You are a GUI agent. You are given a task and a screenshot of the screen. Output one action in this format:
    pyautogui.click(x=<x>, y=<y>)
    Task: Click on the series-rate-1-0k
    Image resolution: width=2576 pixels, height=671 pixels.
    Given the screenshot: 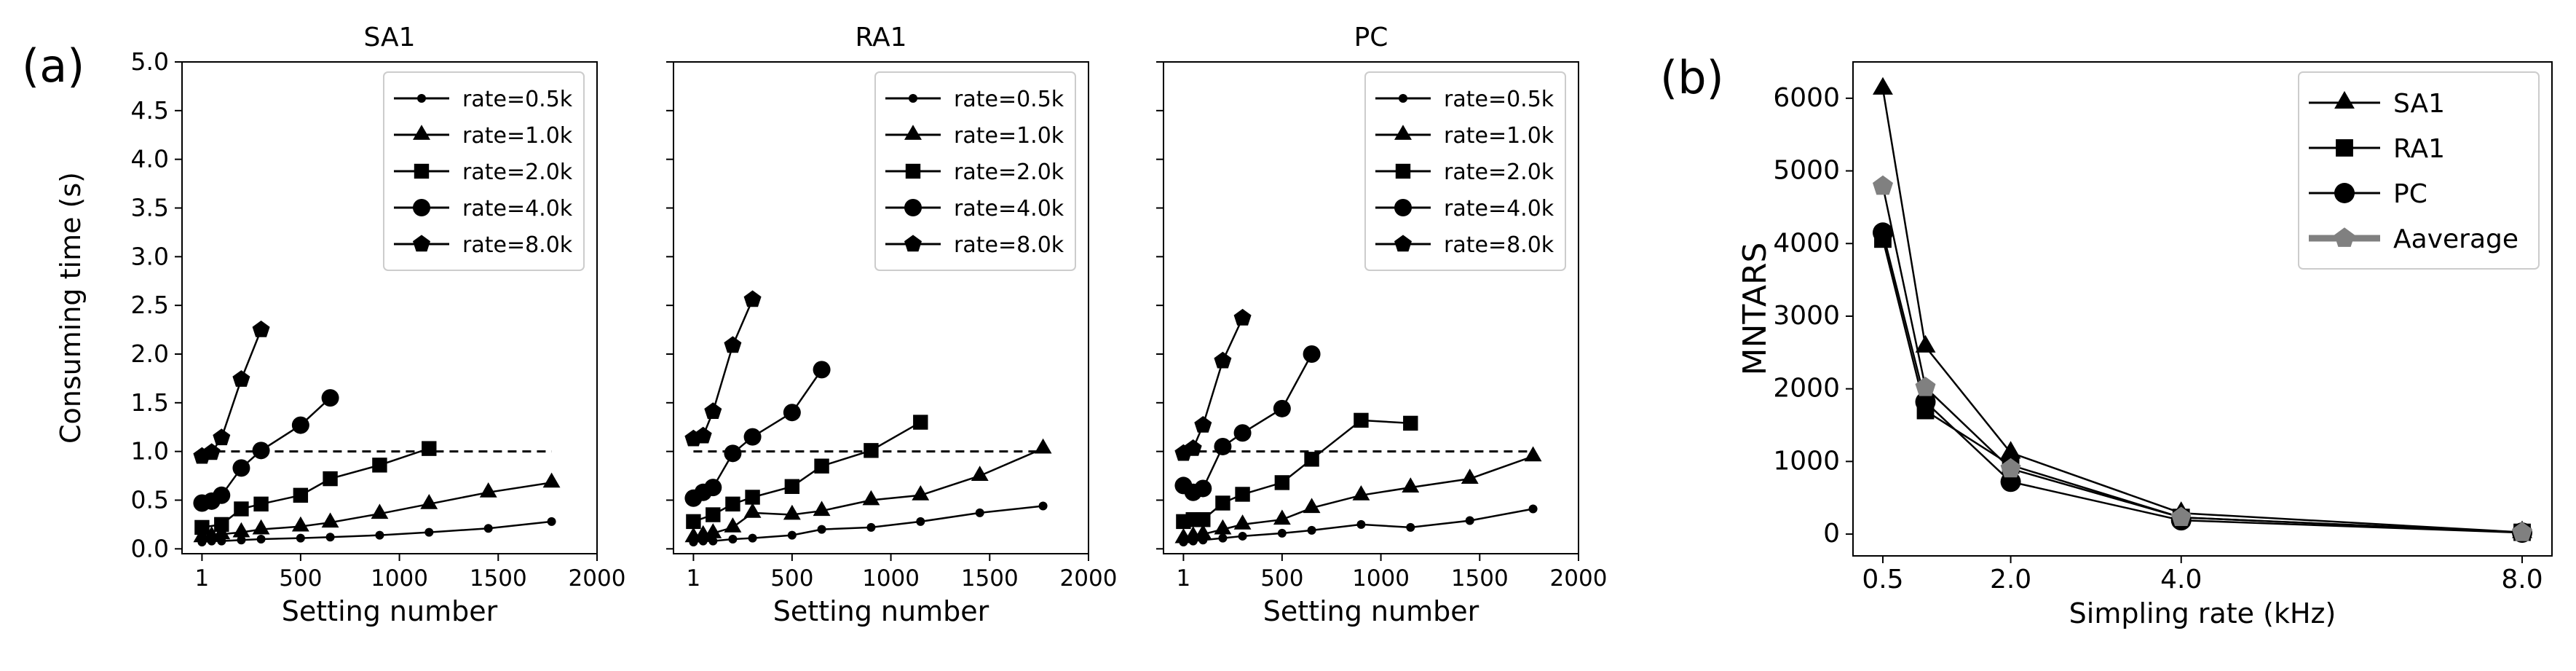 What is the action you would take?
    pyautogui.click(x=377, y=507)
    